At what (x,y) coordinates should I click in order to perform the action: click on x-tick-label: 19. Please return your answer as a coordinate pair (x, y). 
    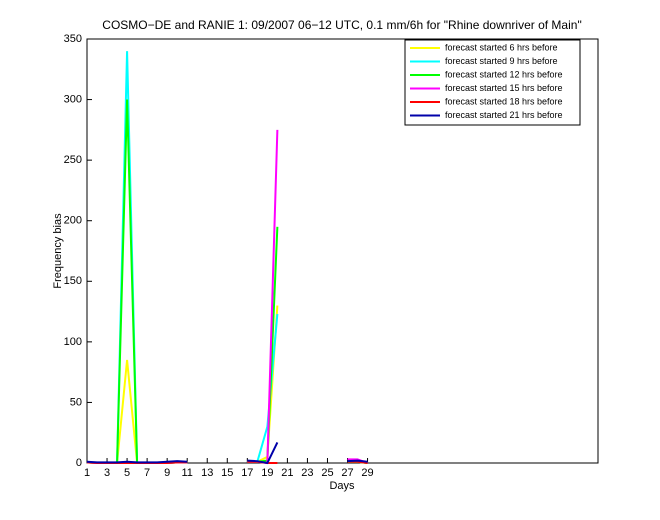
    Looking at the image, I should click on (267, 473).